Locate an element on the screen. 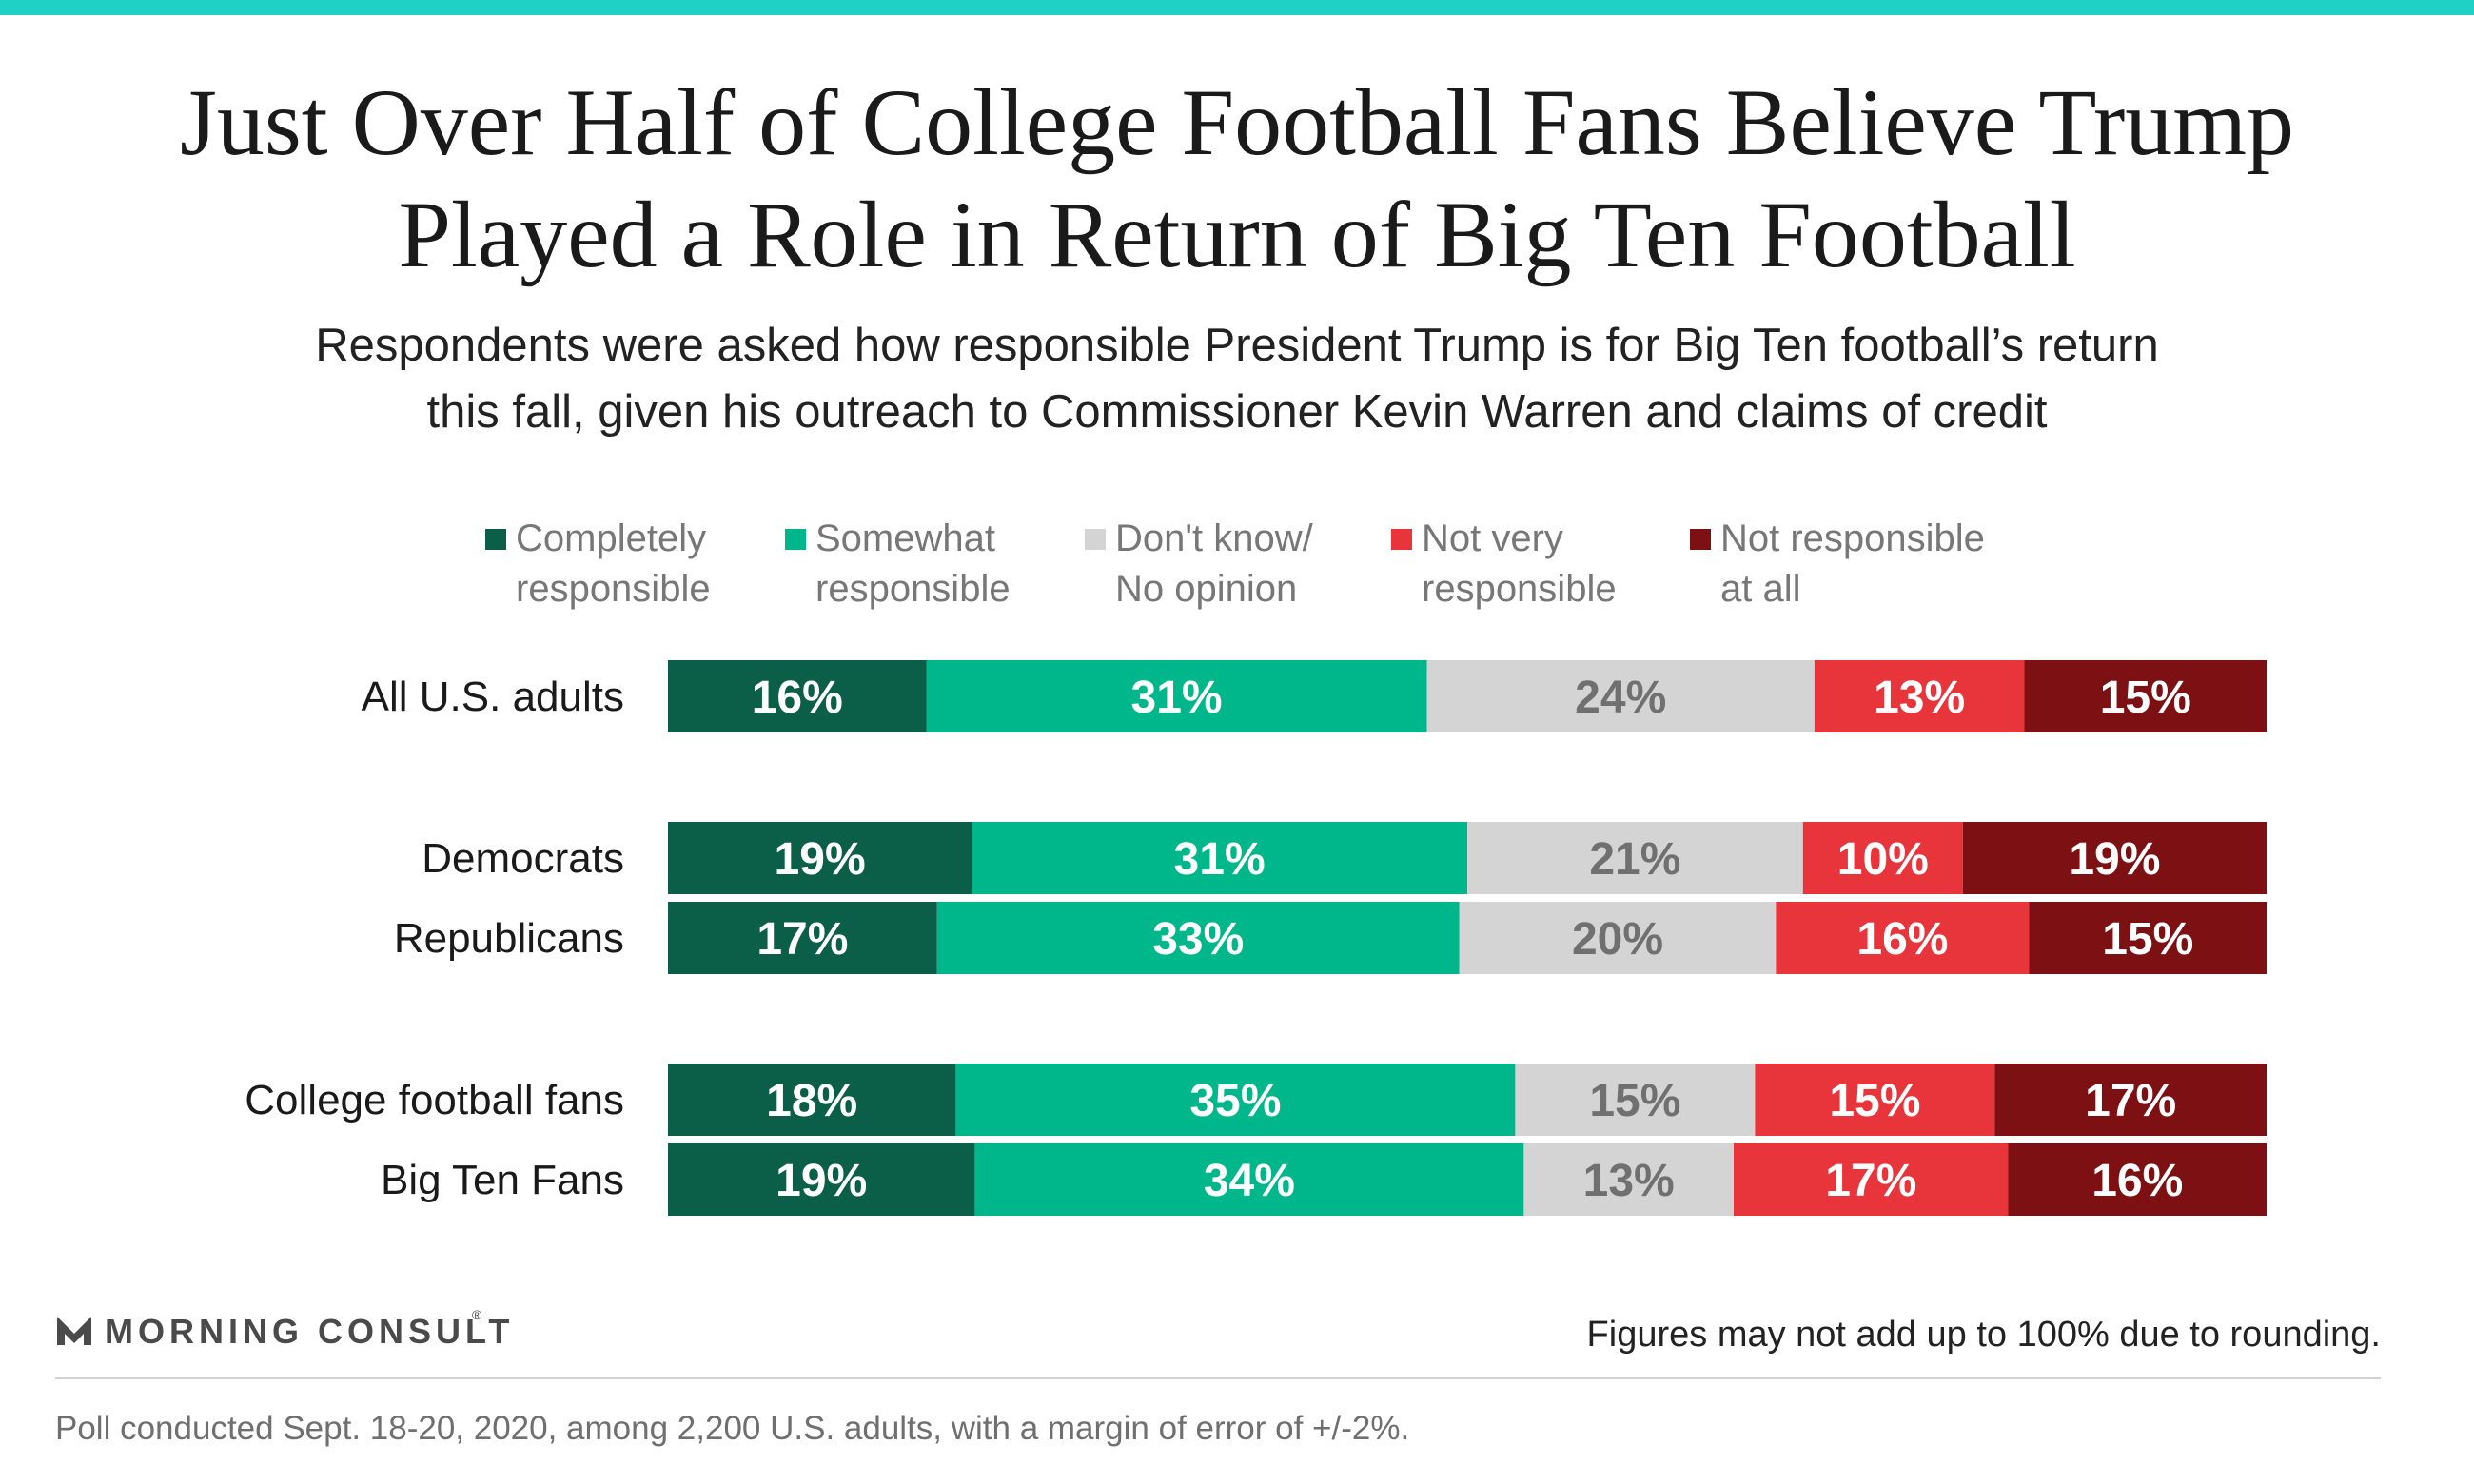 This screenshot has width=2474, height=1484. category-label: Republicans is located at coordinates (509, 938).